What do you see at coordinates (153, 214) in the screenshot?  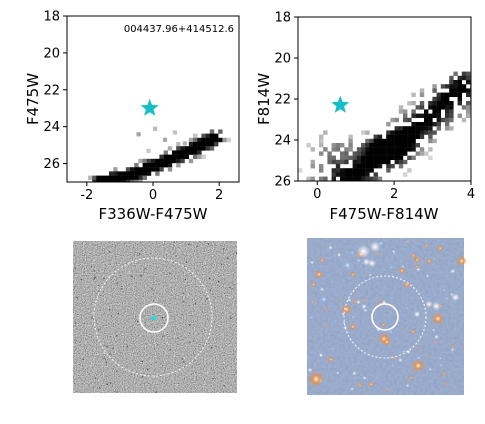 I see `x-axis-label: F336W-F475W` at bounding box center [153, 214].